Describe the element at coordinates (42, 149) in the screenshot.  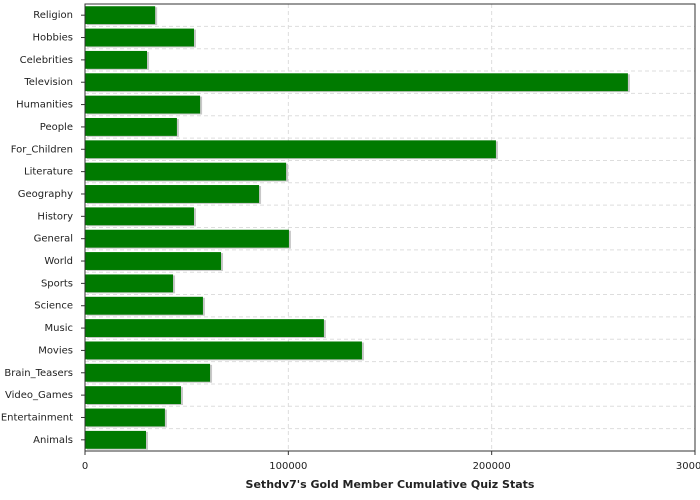
I see `y-tick-label: For_Children` at that location.